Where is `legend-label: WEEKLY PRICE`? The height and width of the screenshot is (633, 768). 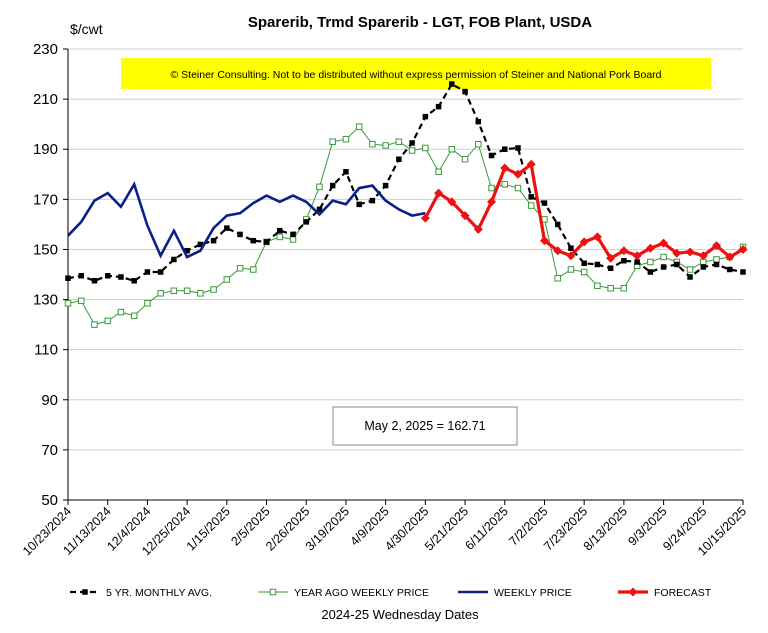 legend-label: WEEKLY PRICE is located at coordinates (533, 593).